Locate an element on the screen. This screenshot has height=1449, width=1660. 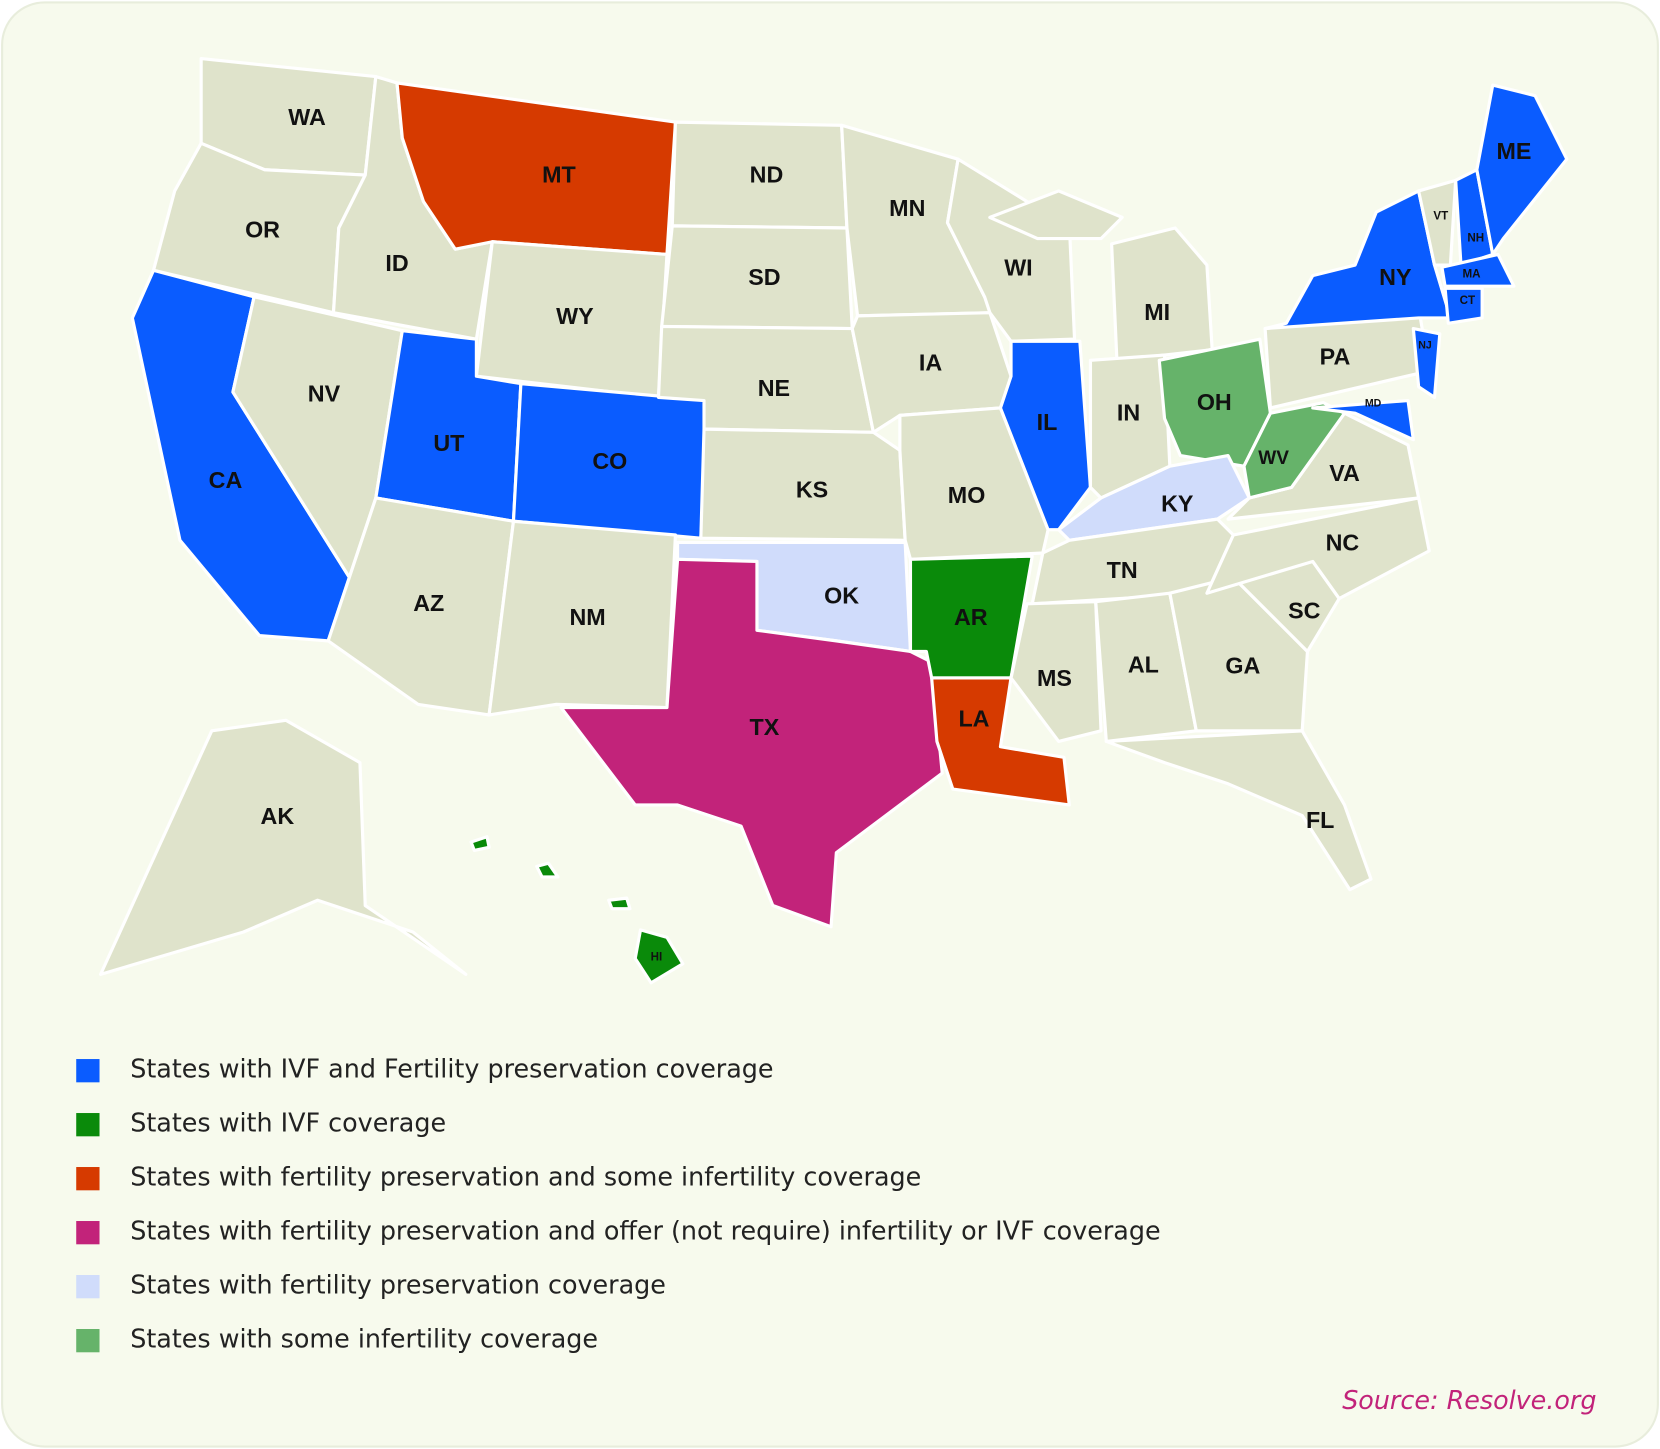
state-label: KY is located at coordinates (1177, 504).